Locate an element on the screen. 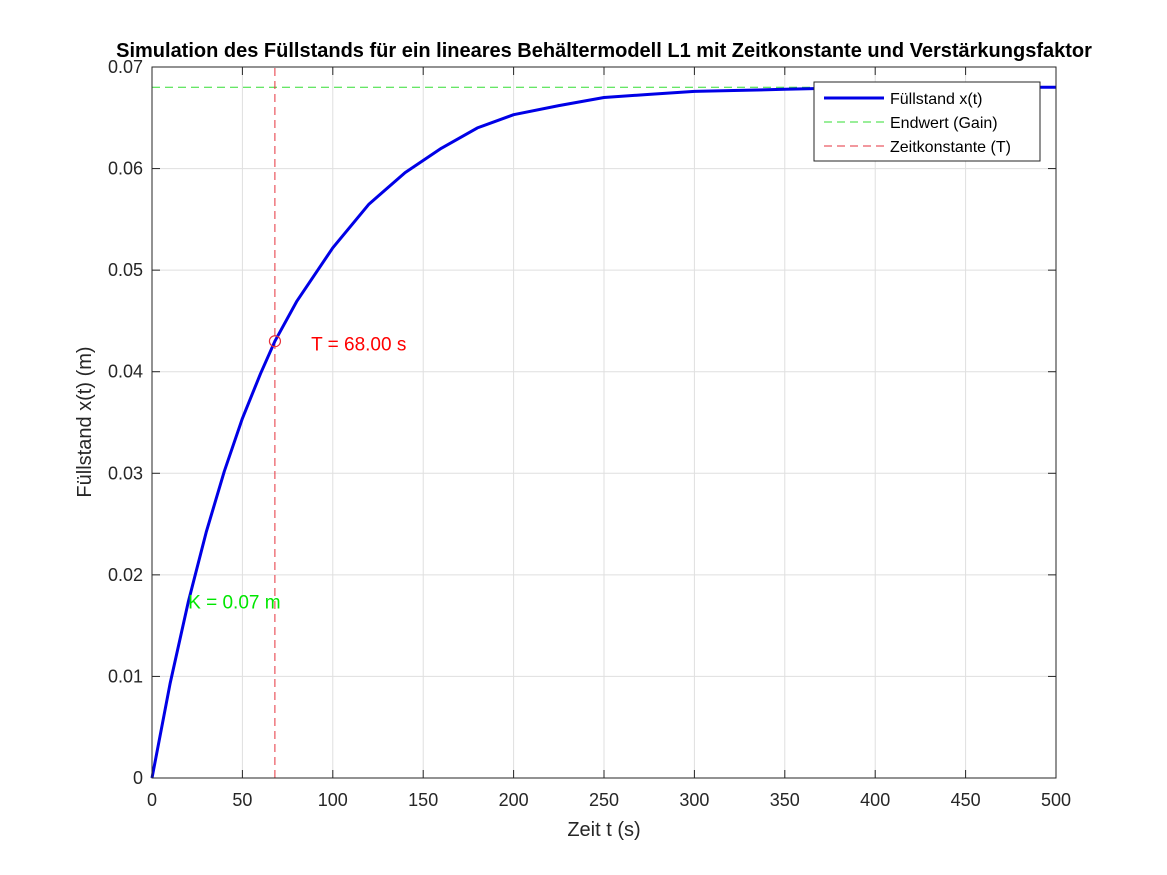 The image size is (1167, 875). legend-entry-endwert: Endwert (Gain) is located at coordinates (944, 123).